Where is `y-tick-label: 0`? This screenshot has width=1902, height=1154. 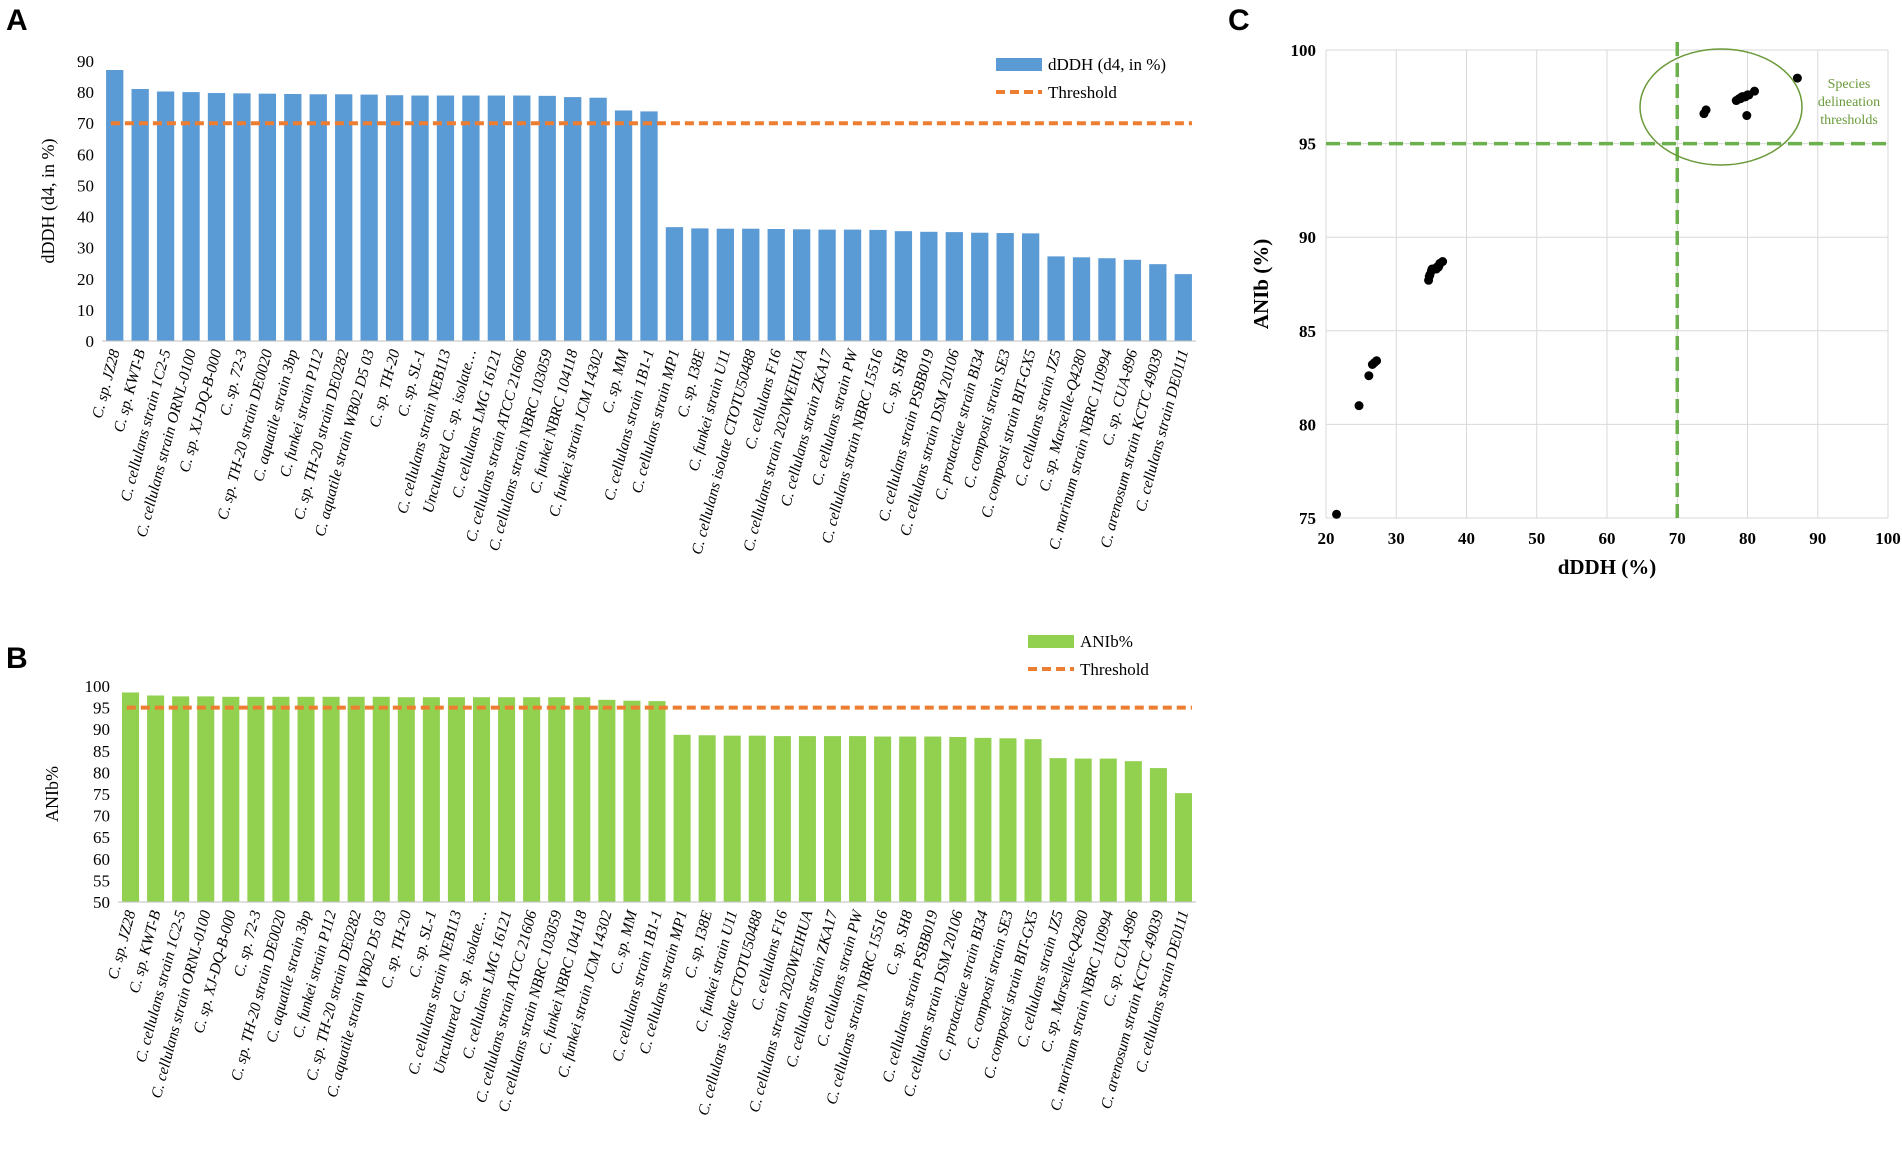 y-tick-label: 0 is located at coordinates (90, 341).